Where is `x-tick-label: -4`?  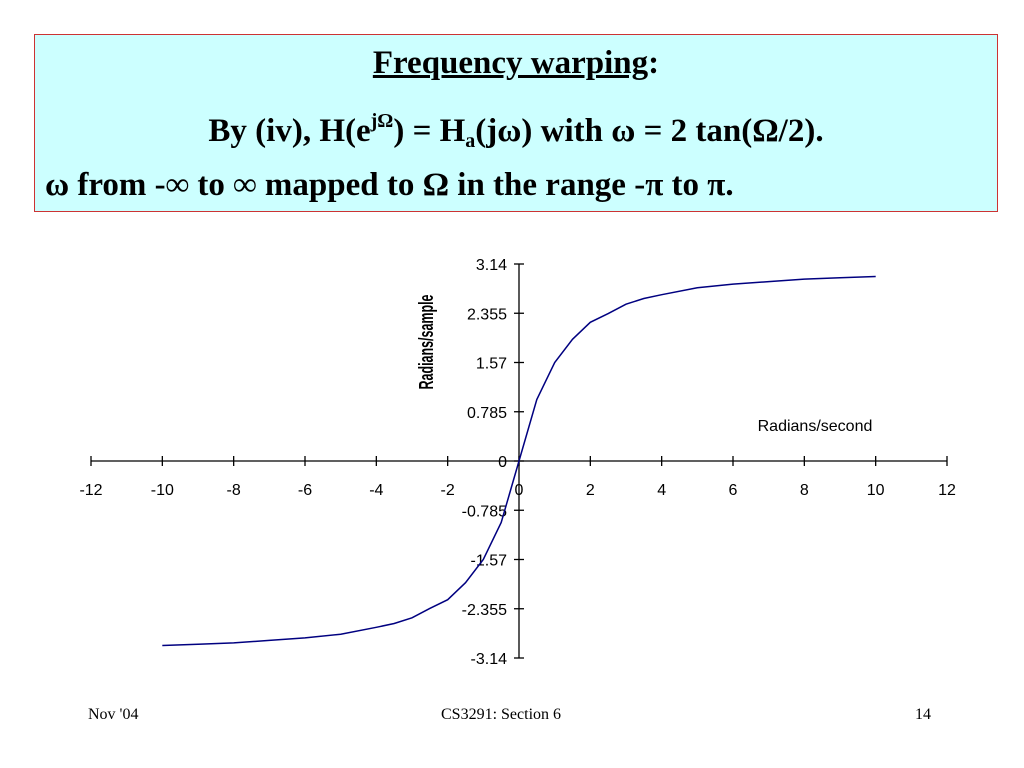 x-tick-label: -4 is located at coordinates (376, 490).